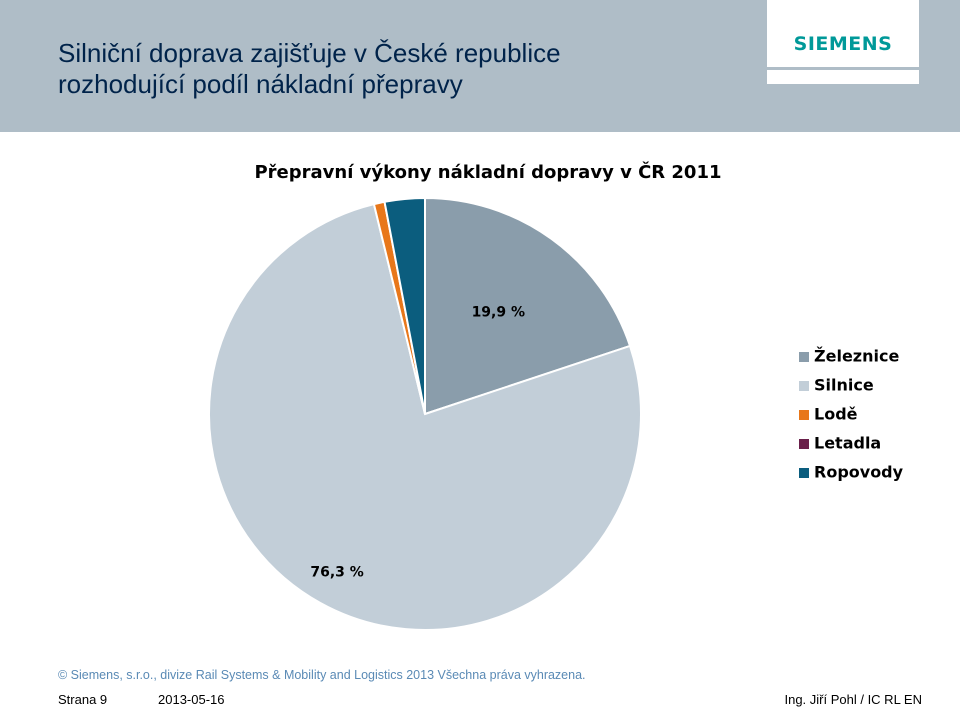 Image resolution: width=960 pixels, height=709 pixels. What do you see at coordinates (404, 305) in the screenshot?
I see `pie-slice-ropovody` at bounding box center [404, 305].